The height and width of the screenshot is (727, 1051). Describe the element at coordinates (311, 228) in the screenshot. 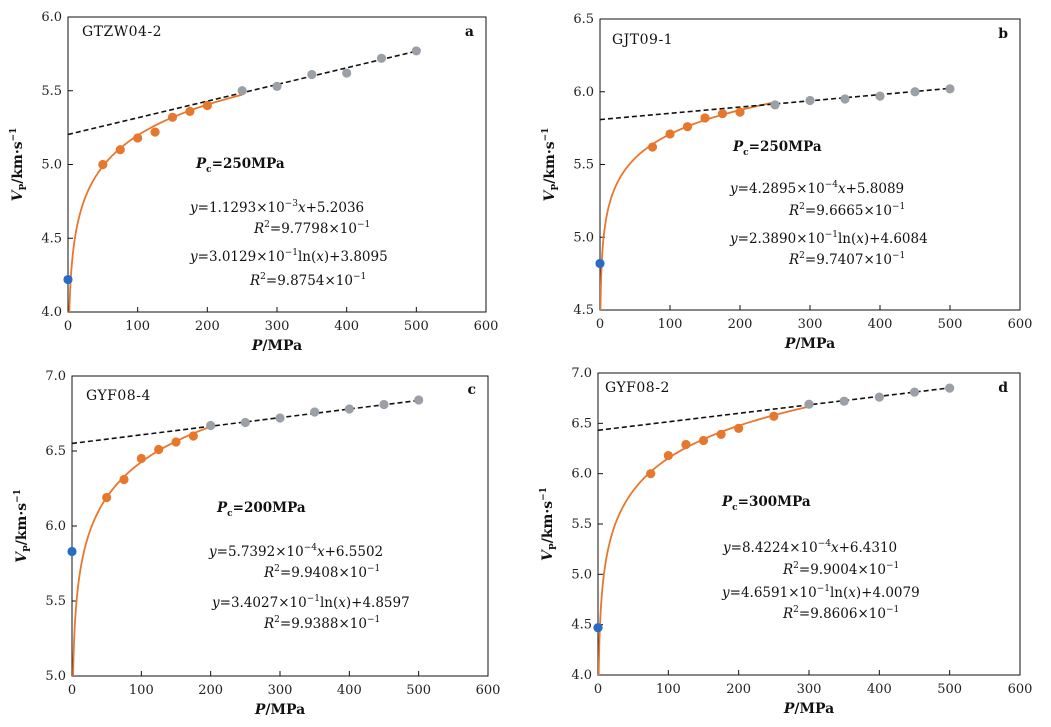

I see `linear-r-squared: R2=9.7798×10−1` at that location.